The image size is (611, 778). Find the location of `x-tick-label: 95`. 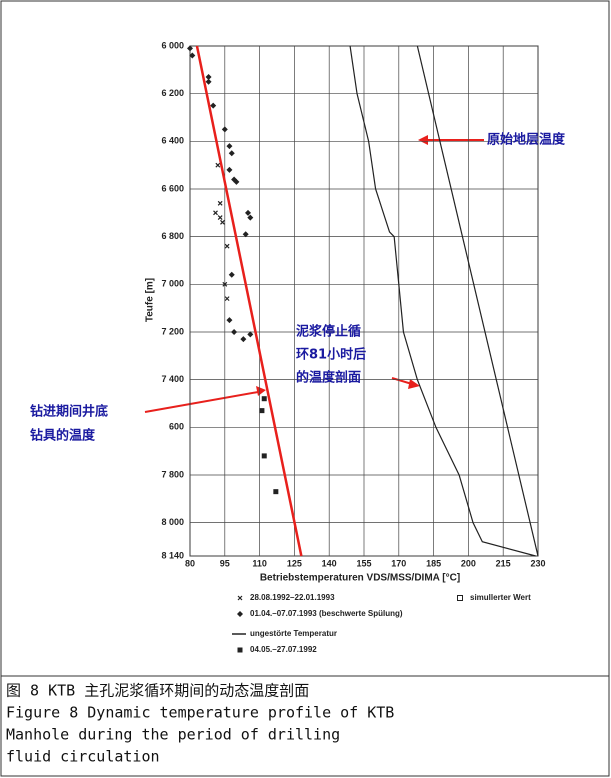

x-tick-label: 95 is located at coordinates (225, 563).